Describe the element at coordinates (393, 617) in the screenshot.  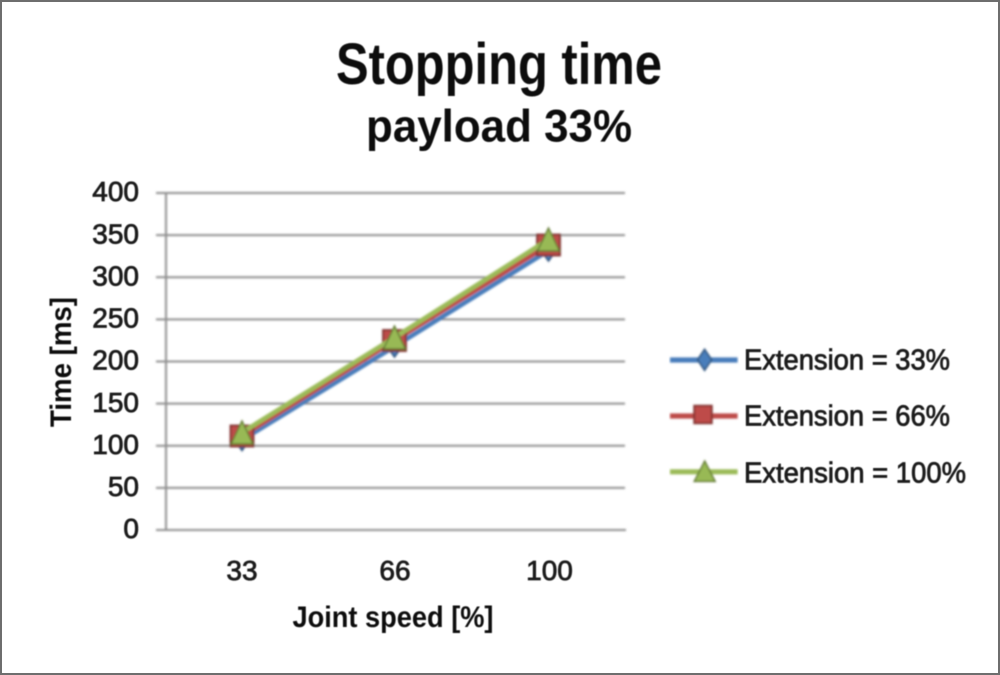
I see `svg-text: Joint speed [%]` at that location.